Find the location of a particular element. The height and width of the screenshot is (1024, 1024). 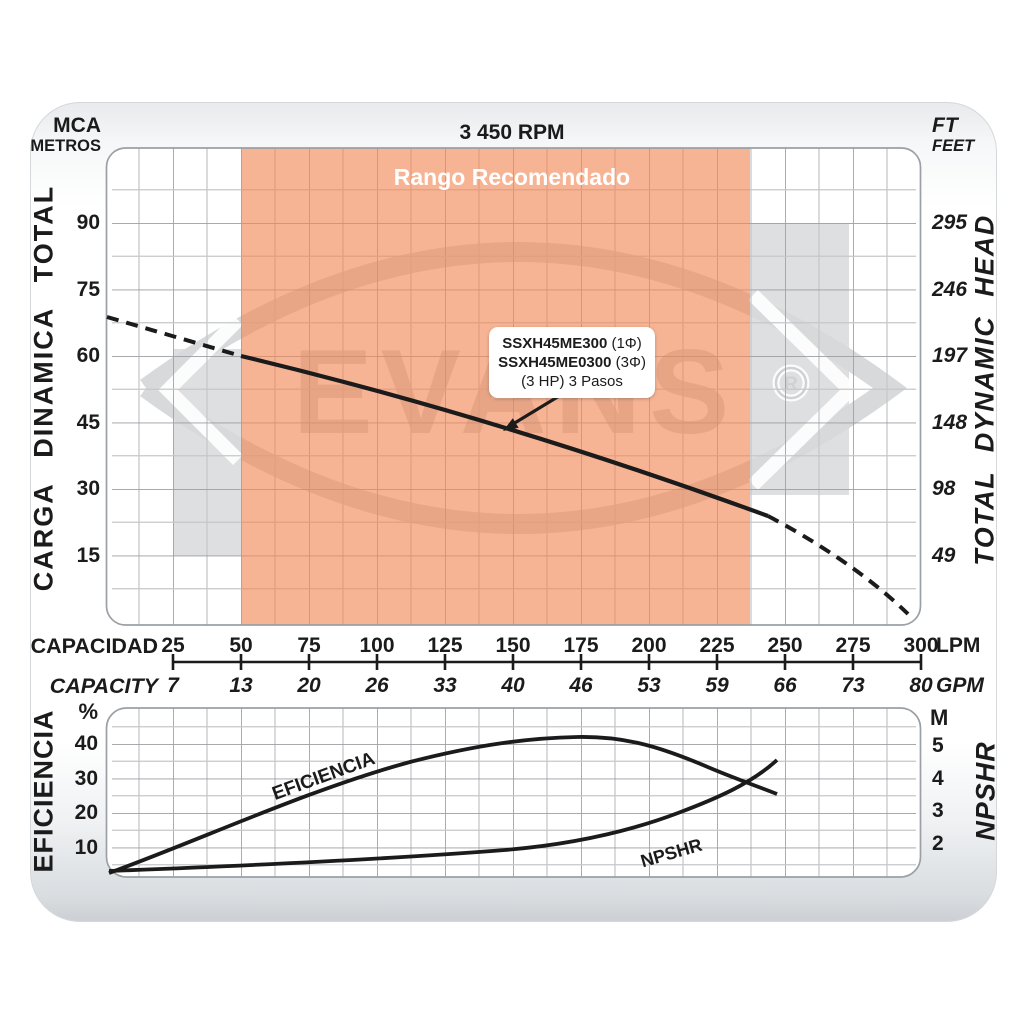

right-unit-ft: FT is located at coordinates (945, 125).